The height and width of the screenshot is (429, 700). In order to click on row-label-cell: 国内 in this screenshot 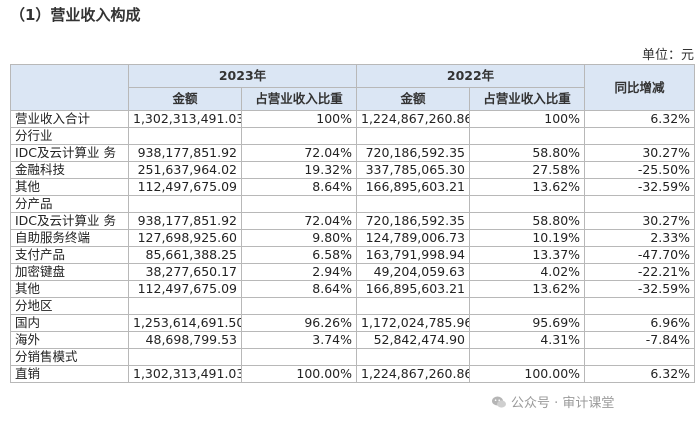, I will do `click(69, 323)`.